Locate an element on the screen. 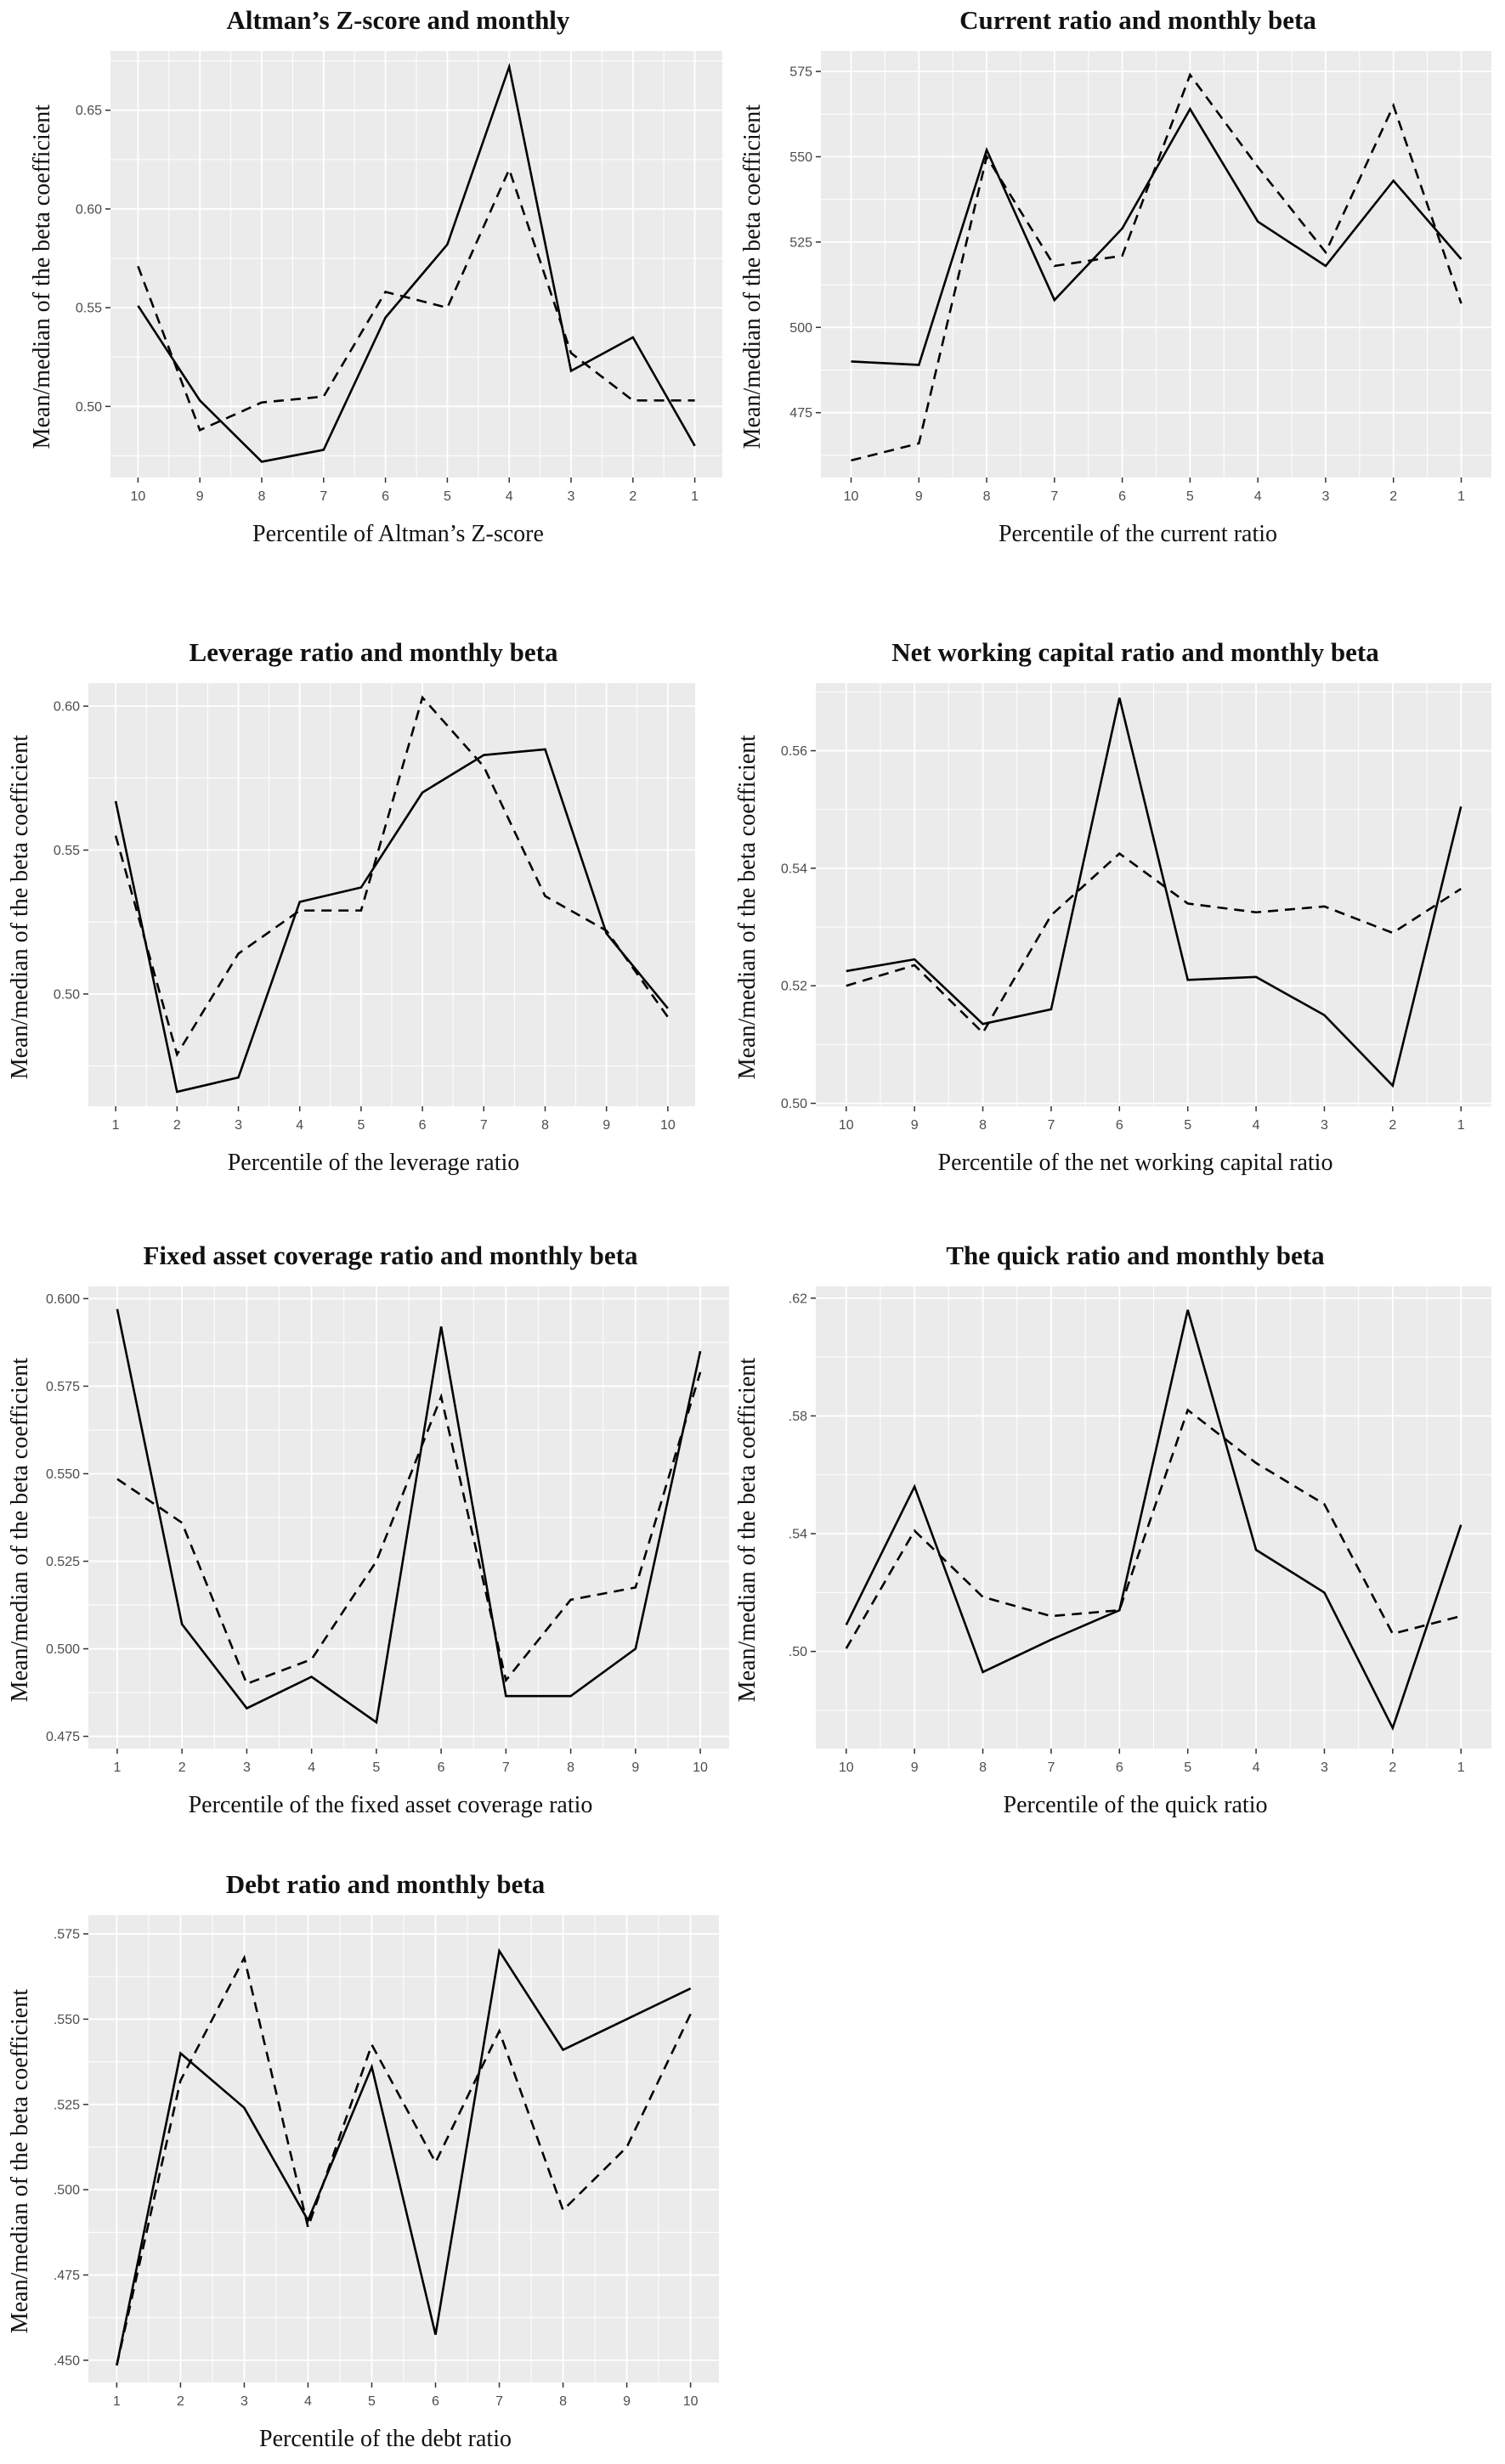  svg-text: .50 is located at coordinates (798, 1652).